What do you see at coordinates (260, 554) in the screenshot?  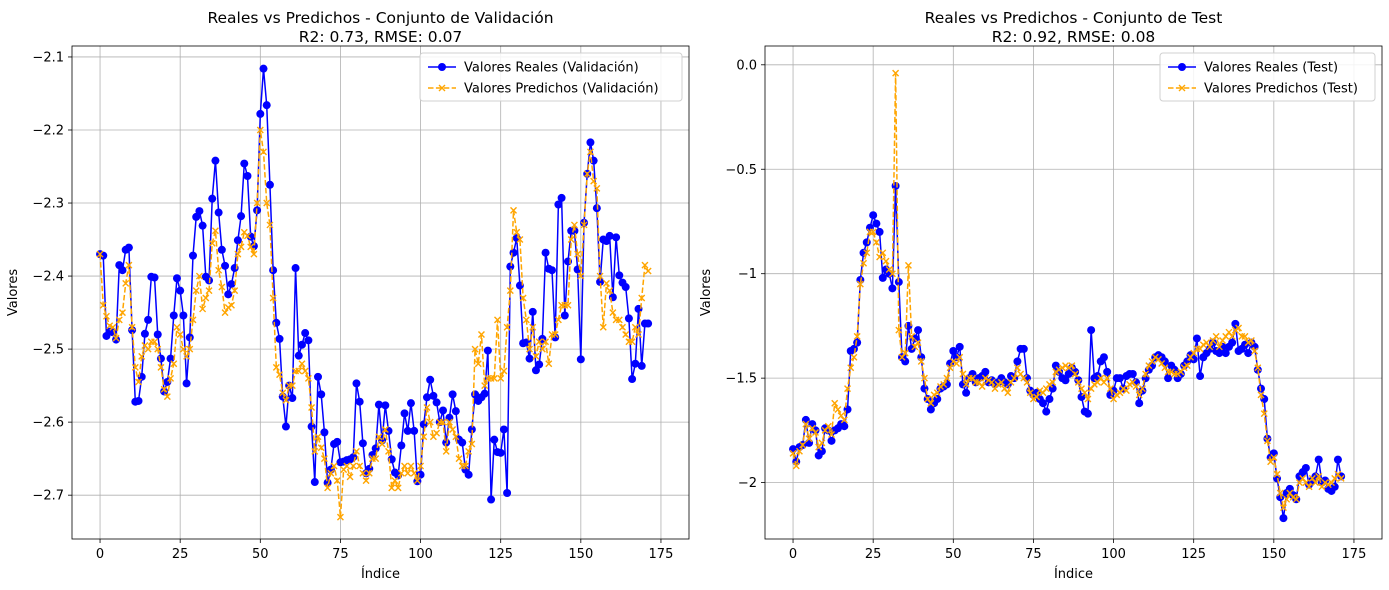 I see `x-tick-label: 50` at bounding box center [260, 554].